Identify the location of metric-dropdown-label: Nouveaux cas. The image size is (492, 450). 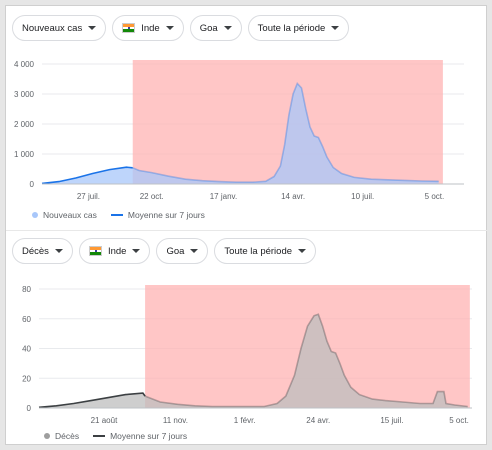
(52, 28).